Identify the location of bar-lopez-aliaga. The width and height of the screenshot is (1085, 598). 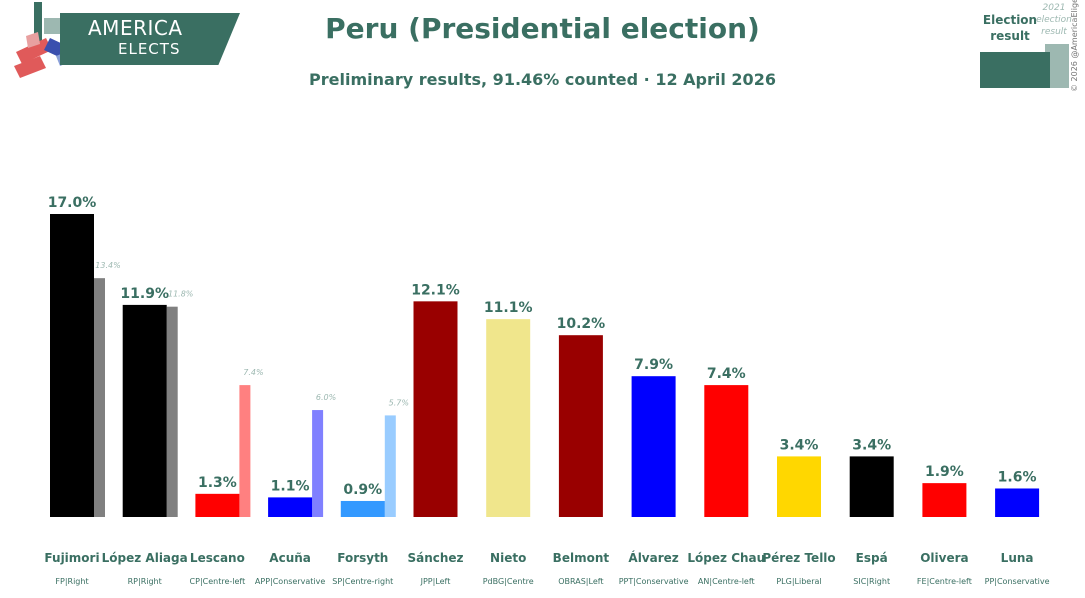
(144, 410).